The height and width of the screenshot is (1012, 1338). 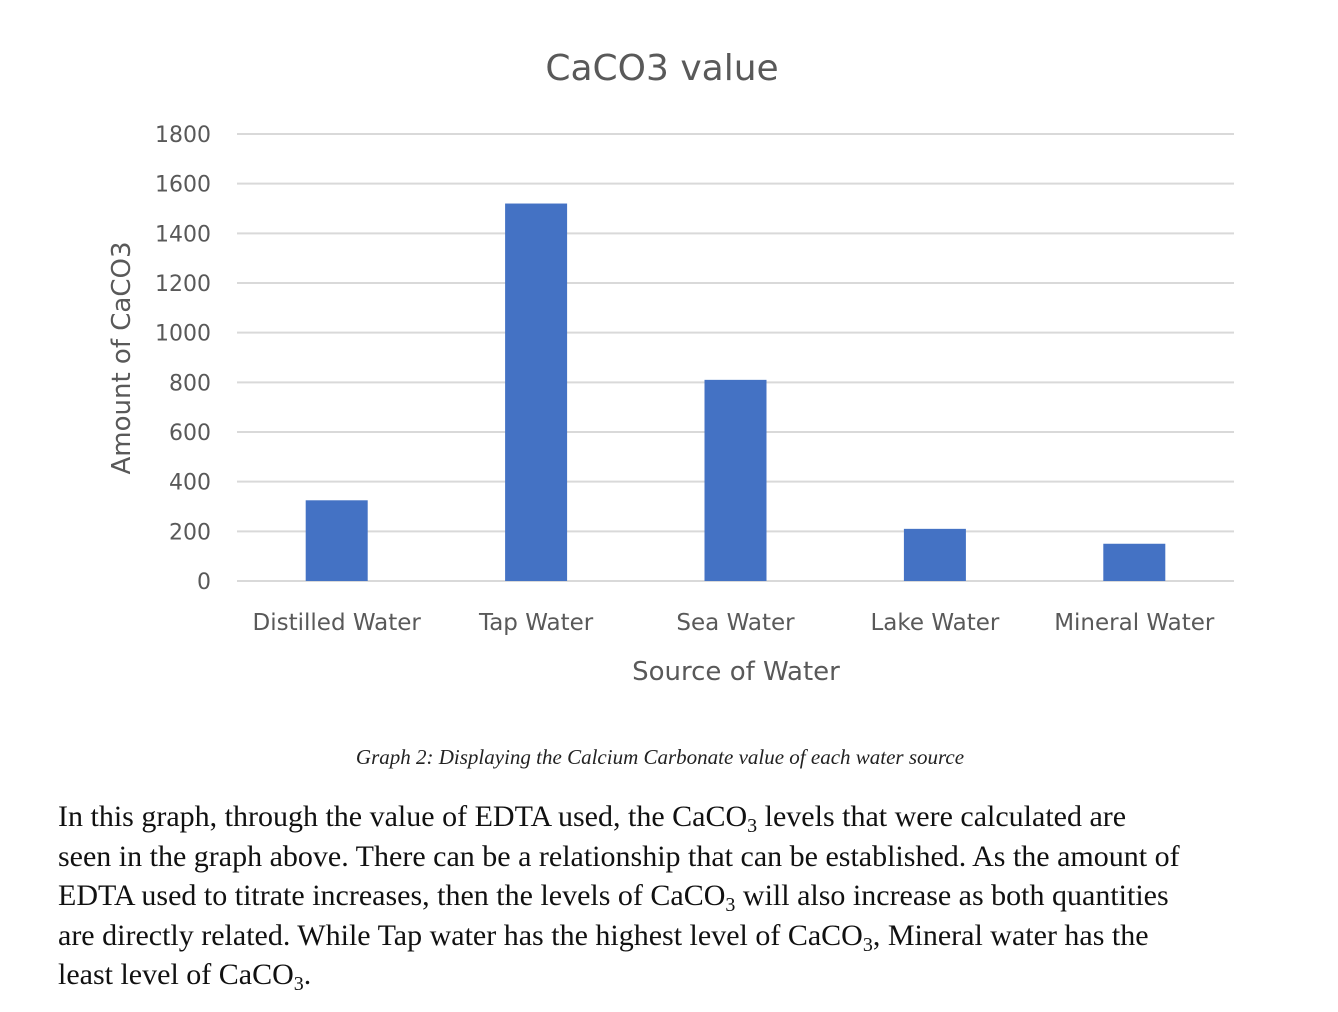 What do you see at coordinates (536, 623) in the screenshot?
I see `x-category-label: Tap Water` at bounding box center [536, 623].